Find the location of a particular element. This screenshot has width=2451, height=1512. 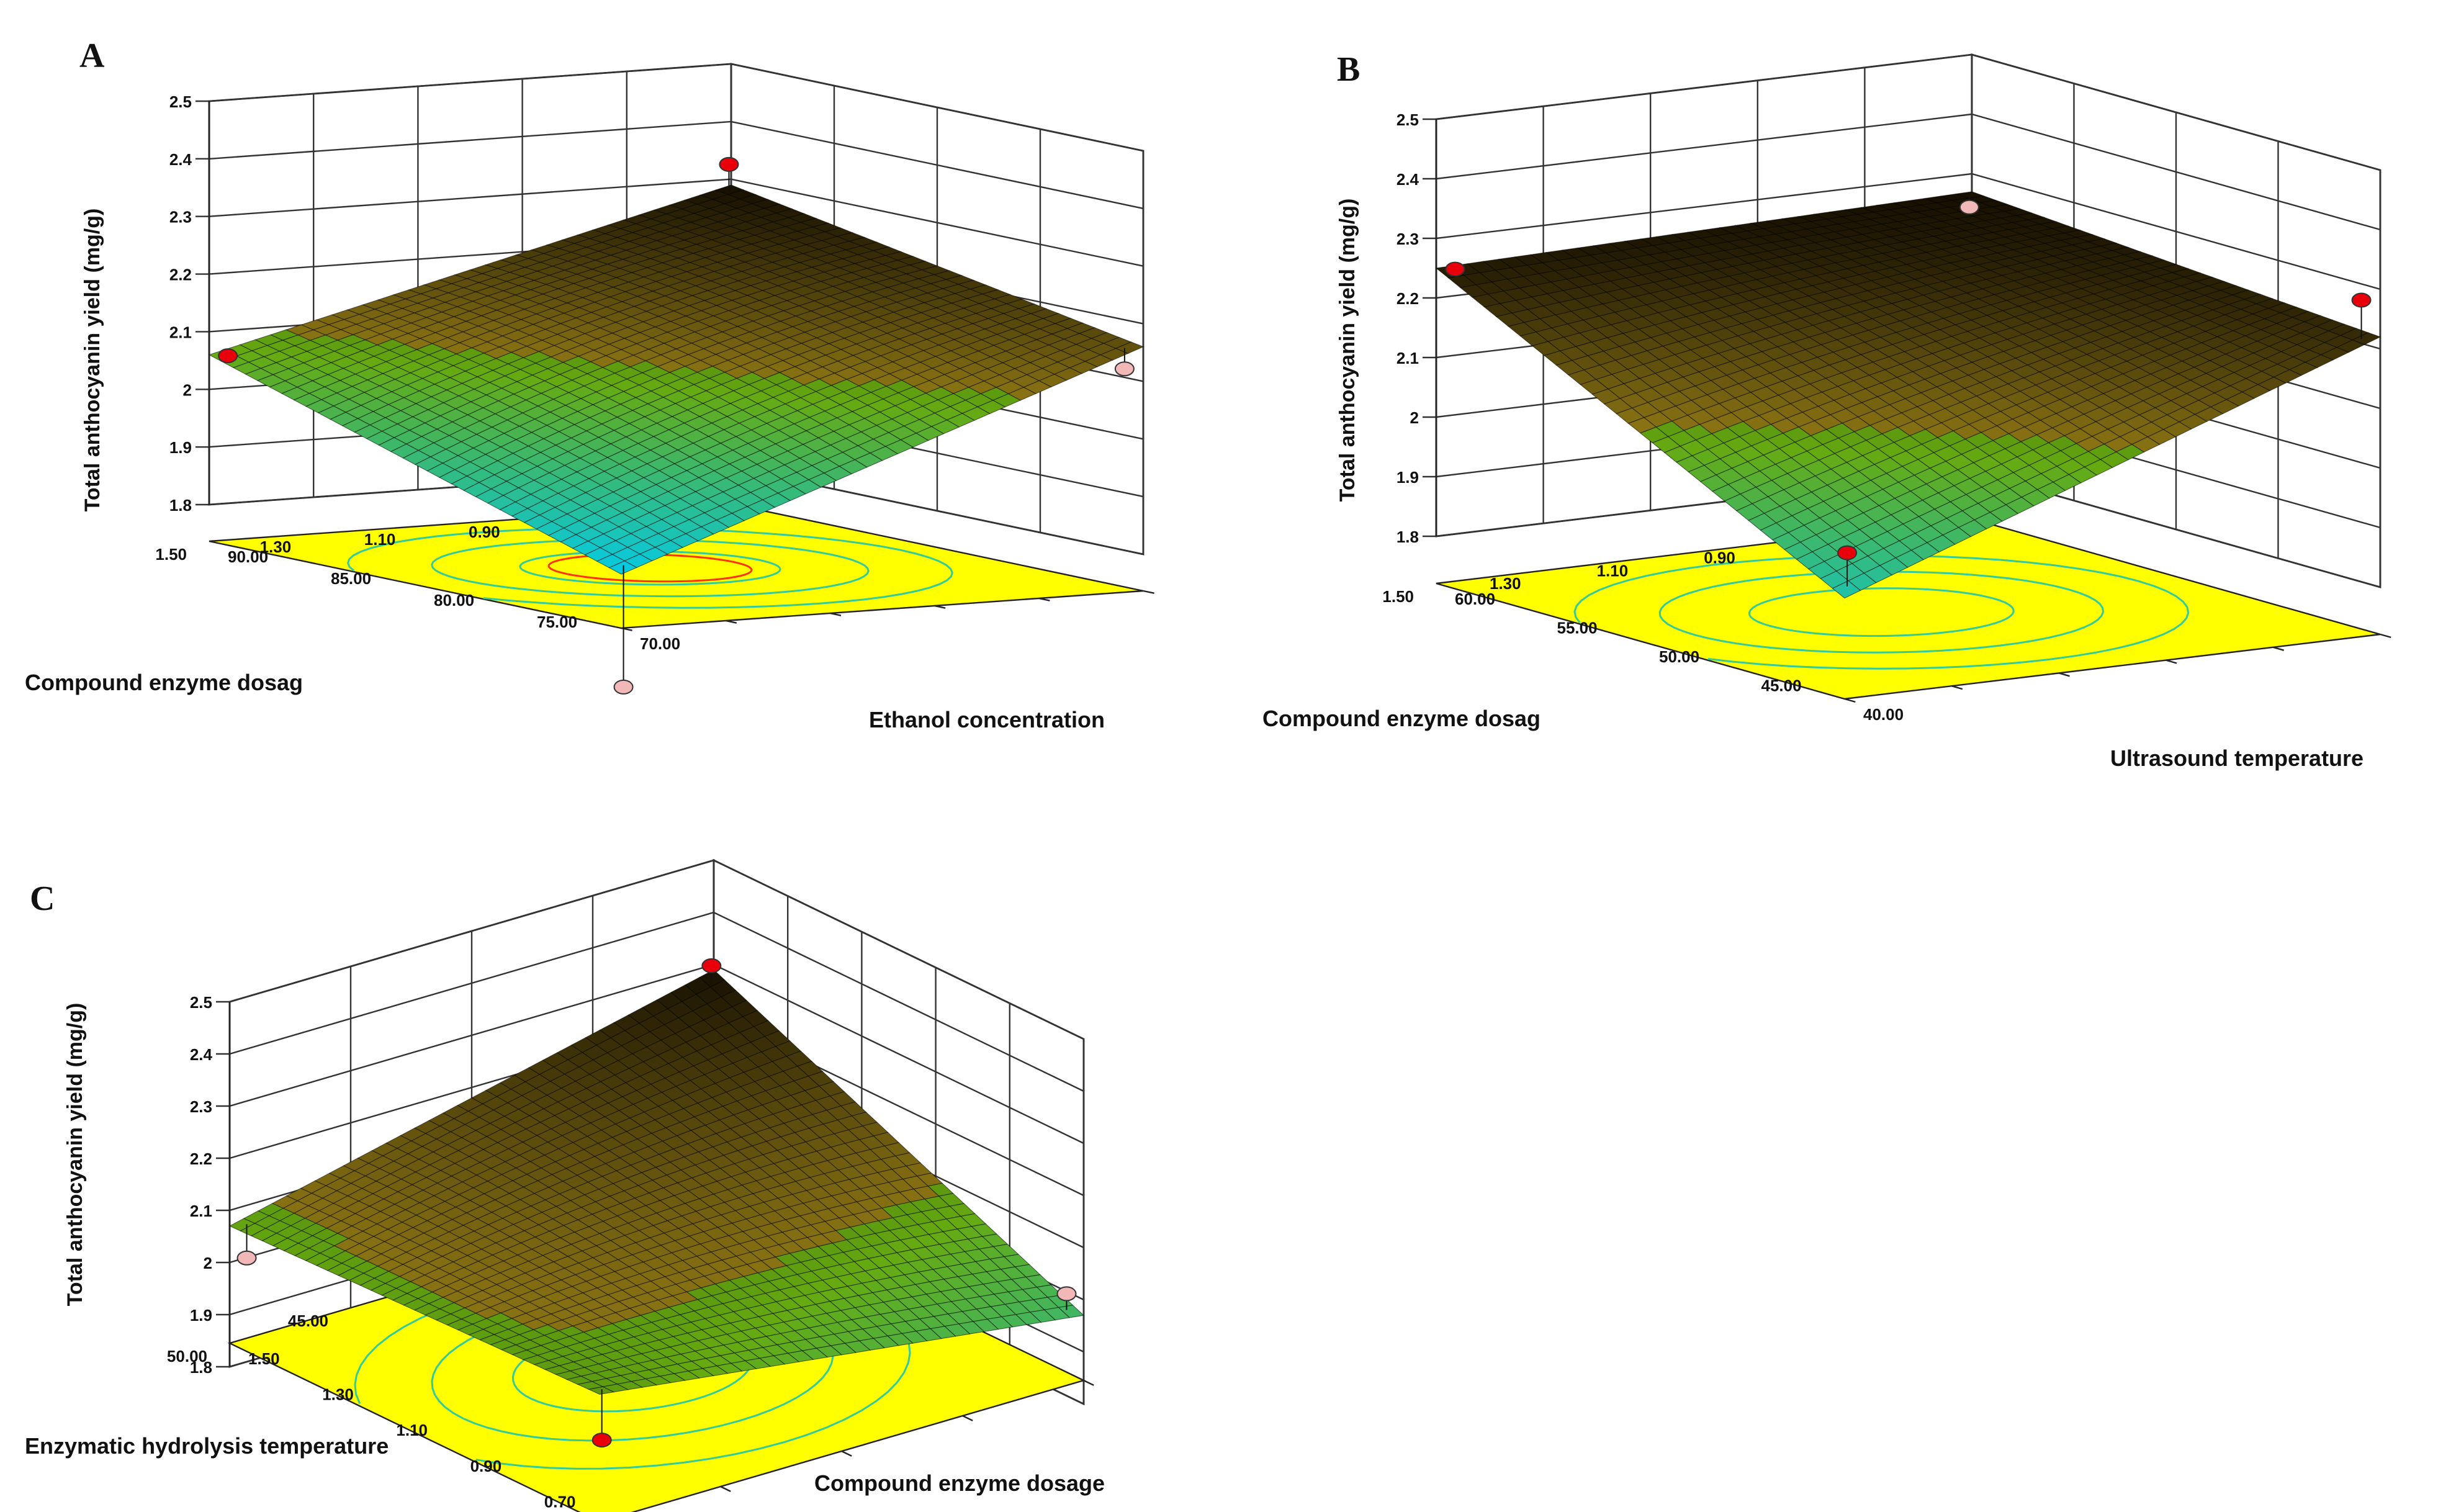

right-axis-tick-label: 75.00 is located at coordinates (557, 622).